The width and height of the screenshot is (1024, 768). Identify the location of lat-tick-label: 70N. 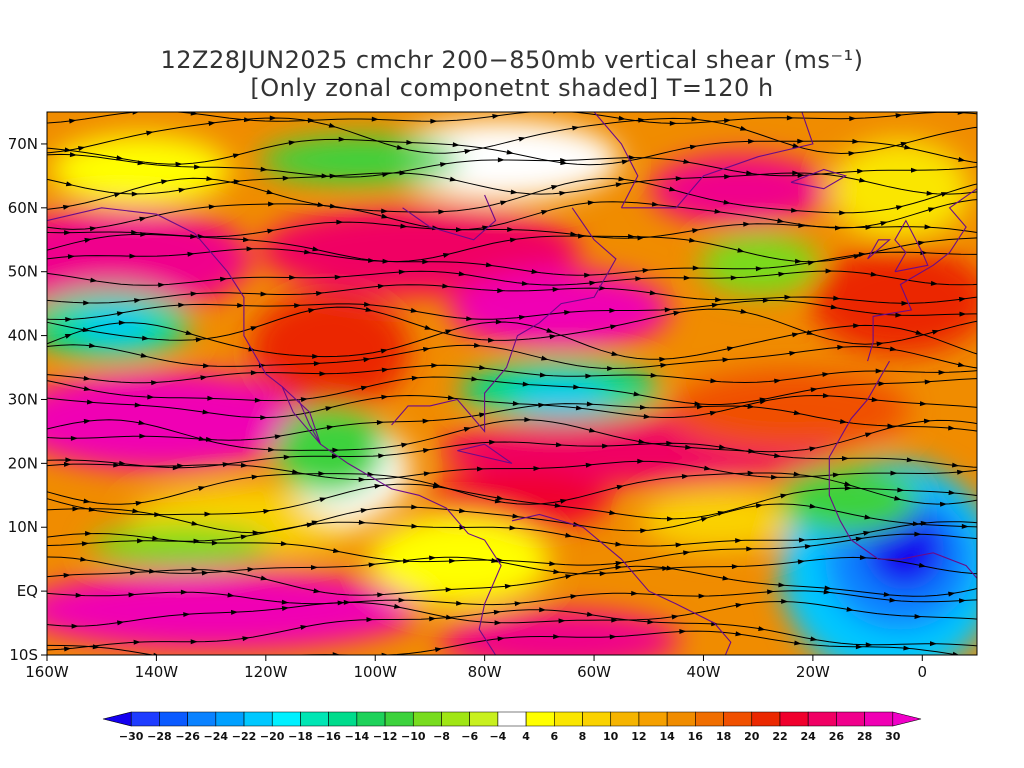
(23, 144).